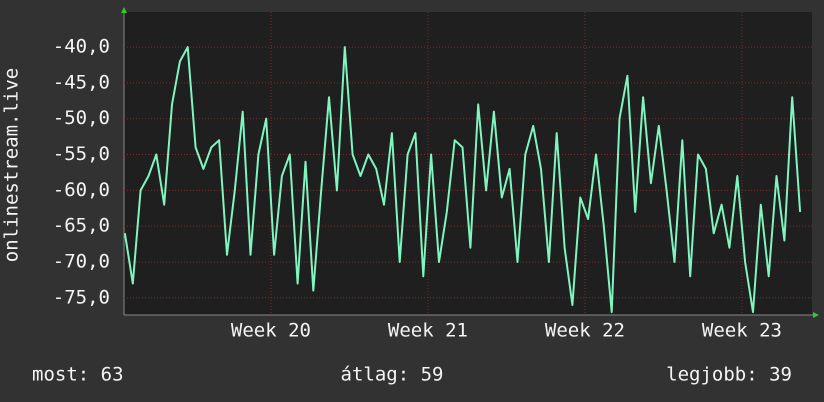 The height and width of the screenshot is (402, 824). I want to click on y-tick-label: -40,0, so click(81, 47).